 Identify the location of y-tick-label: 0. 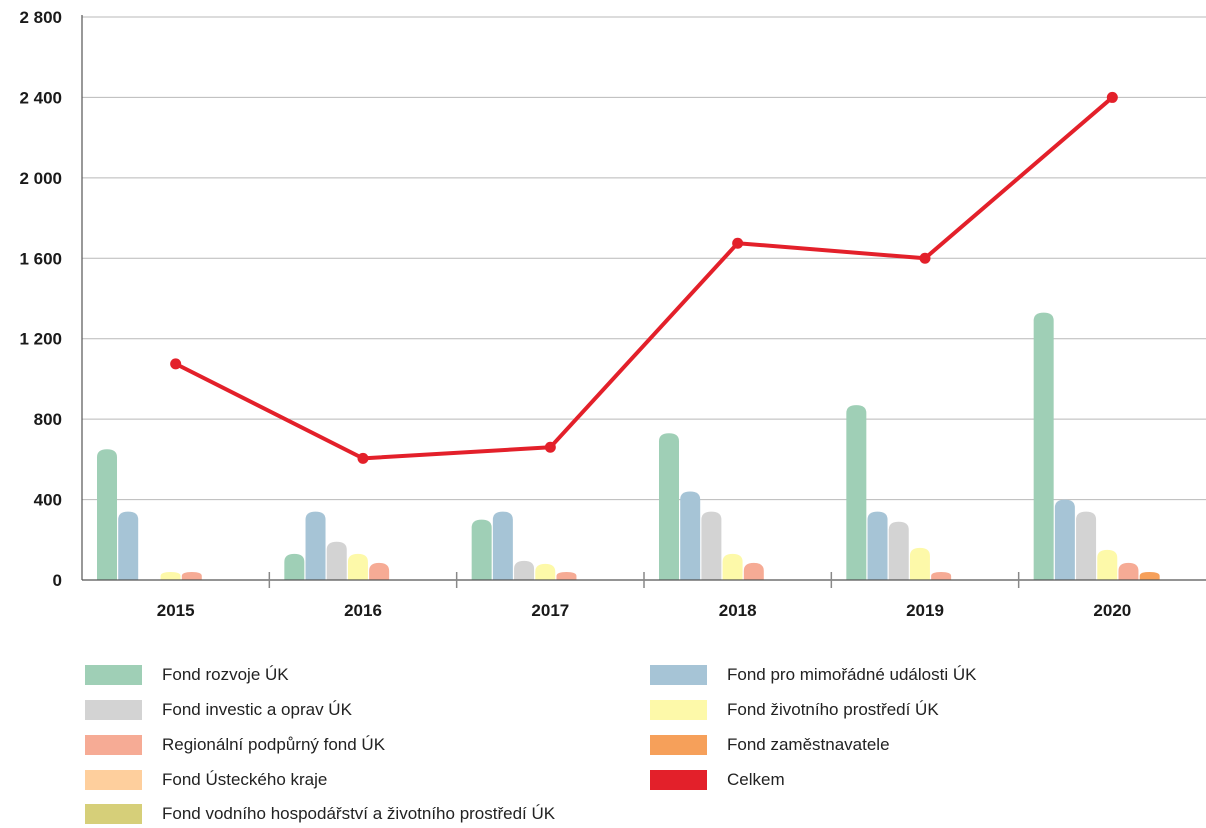
(57, 580).